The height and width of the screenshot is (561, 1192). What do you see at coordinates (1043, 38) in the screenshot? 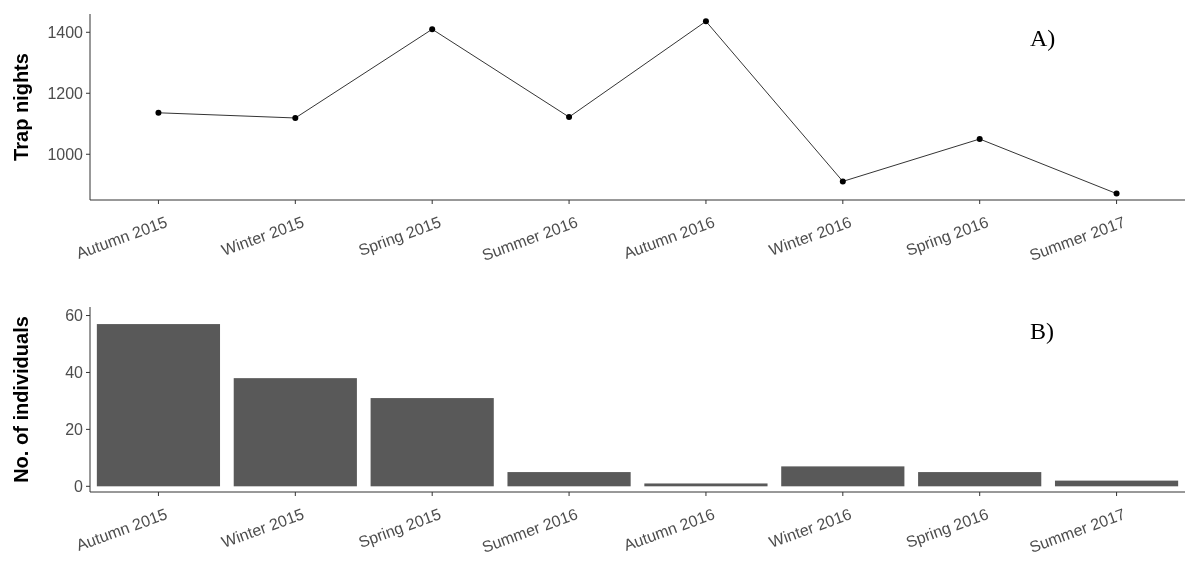
I see `annotation: A)` at bounding box center [1043, 38].